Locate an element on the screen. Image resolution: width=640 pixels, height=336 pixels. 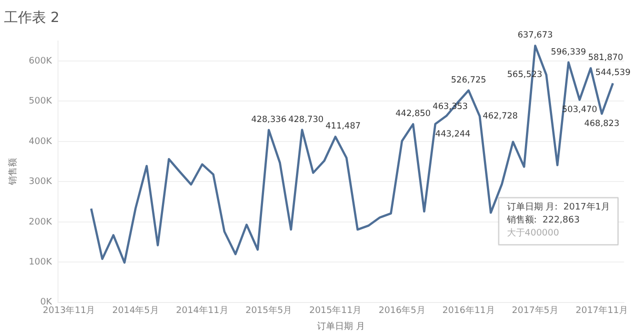
annotation: 大于400000 is located at coordinates (533, 233).